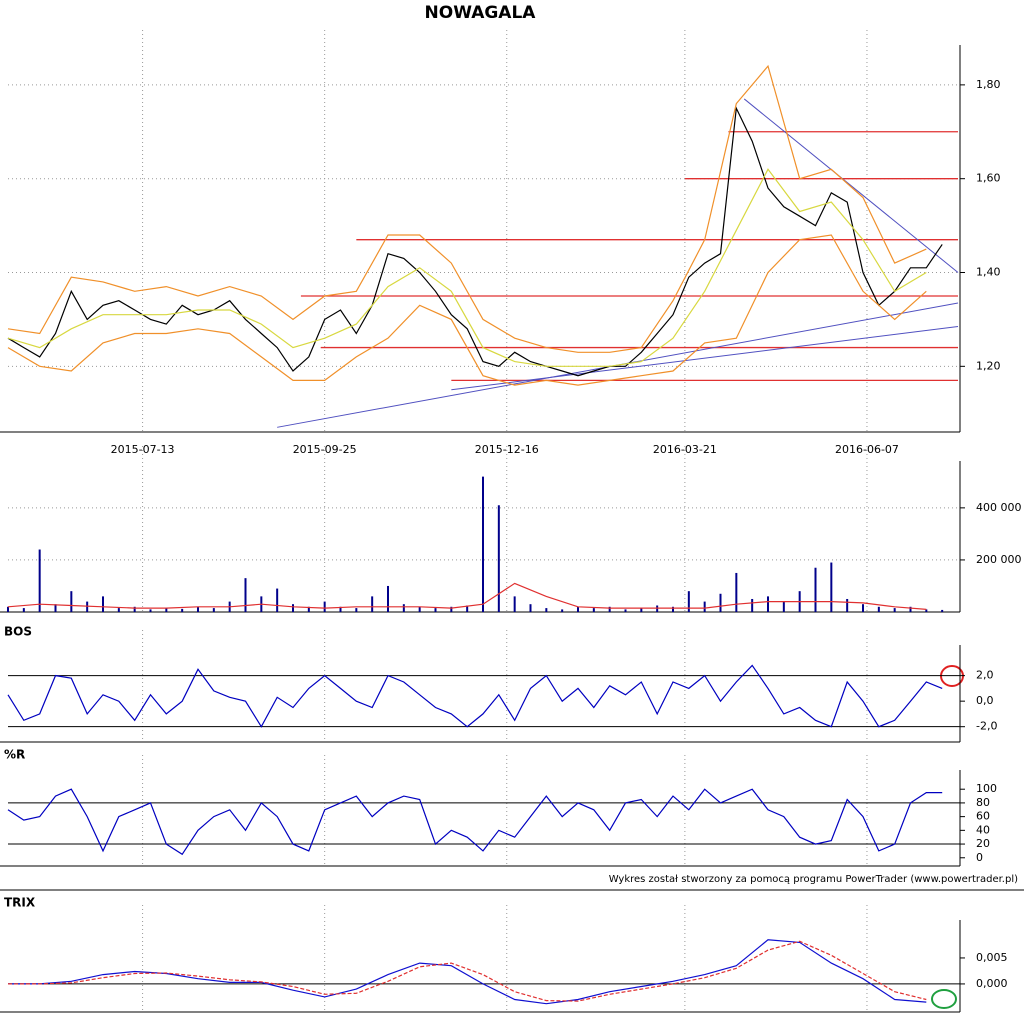  What do you see at coordinates (986, 726) in the screenshot?
I see `y-tick-label: -2,0` at bounding box center [986, 726].